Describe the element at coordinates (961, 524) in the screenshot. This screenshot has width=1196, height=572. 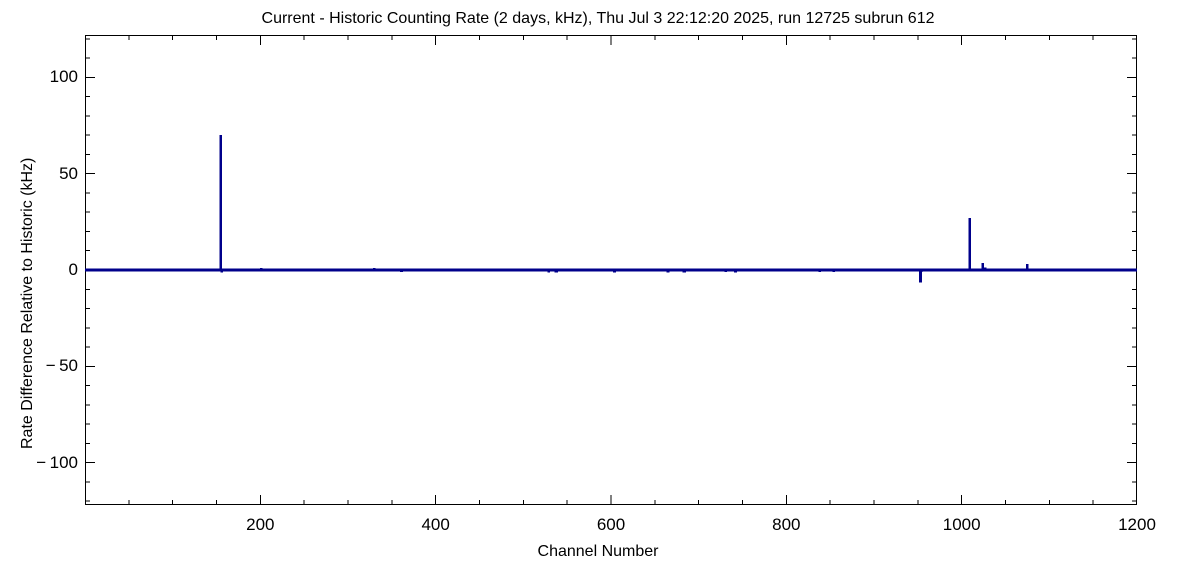
I see `x-tick-label: 1000` at that location.